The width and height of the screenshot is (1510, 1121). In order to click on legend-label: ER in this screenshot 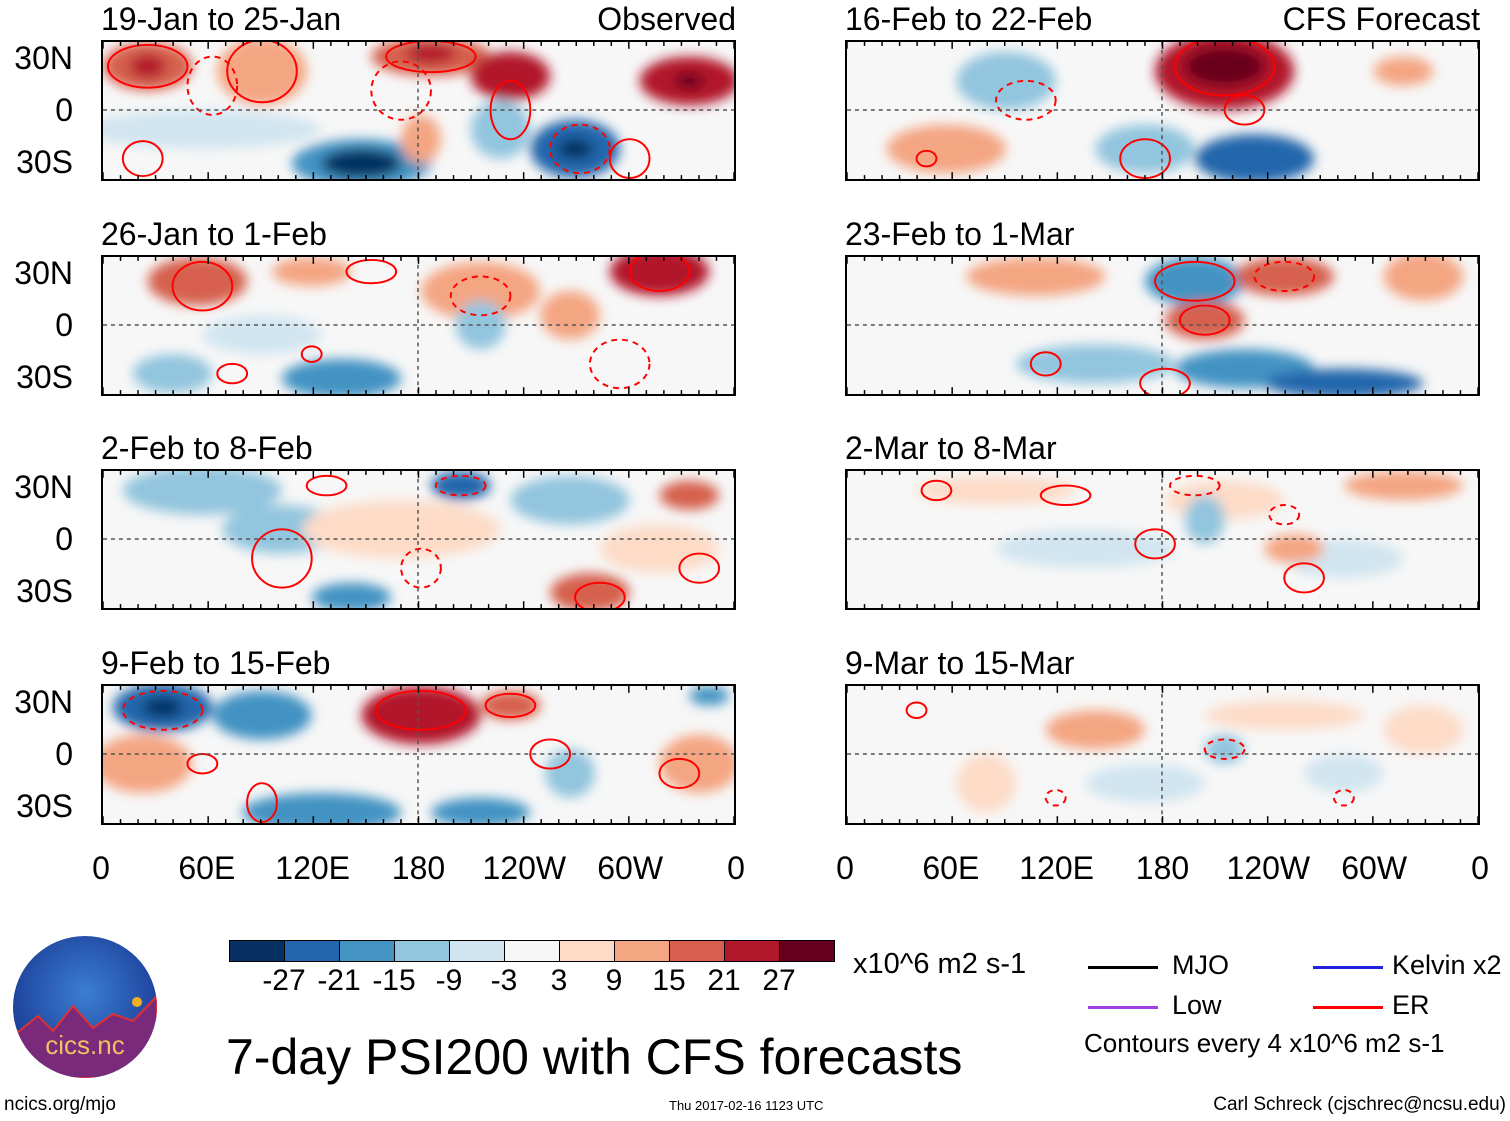, I will do `click(1411, 1005)`.